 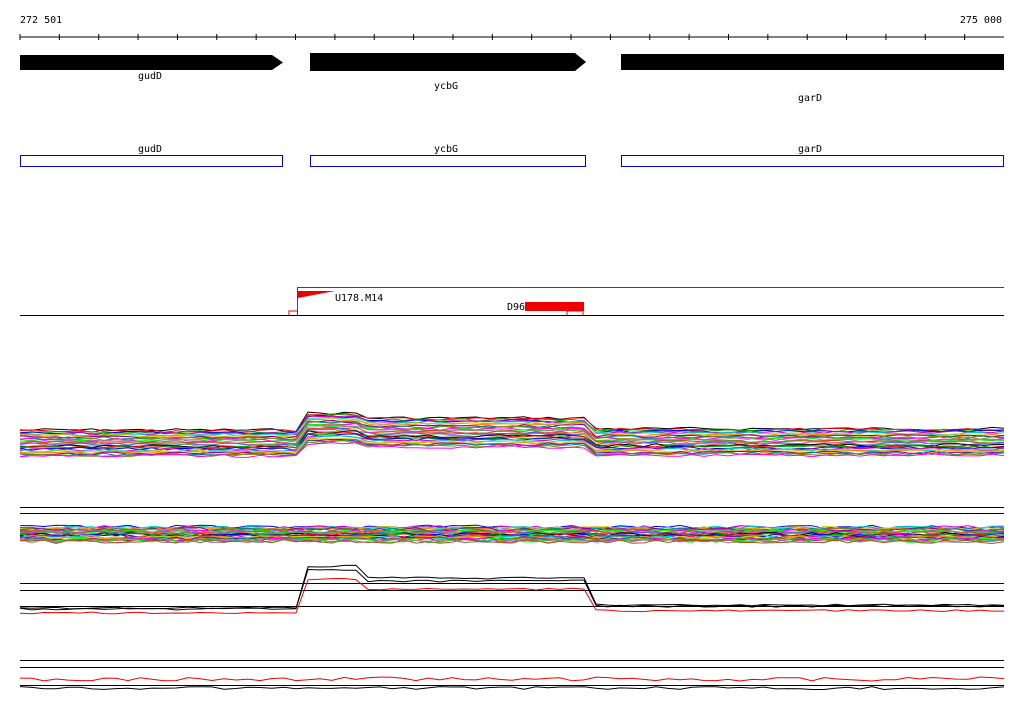 What do you see at coordinates (554, 306) in the screenshot?
I see `feature-block` at bounding box center [554, 306].